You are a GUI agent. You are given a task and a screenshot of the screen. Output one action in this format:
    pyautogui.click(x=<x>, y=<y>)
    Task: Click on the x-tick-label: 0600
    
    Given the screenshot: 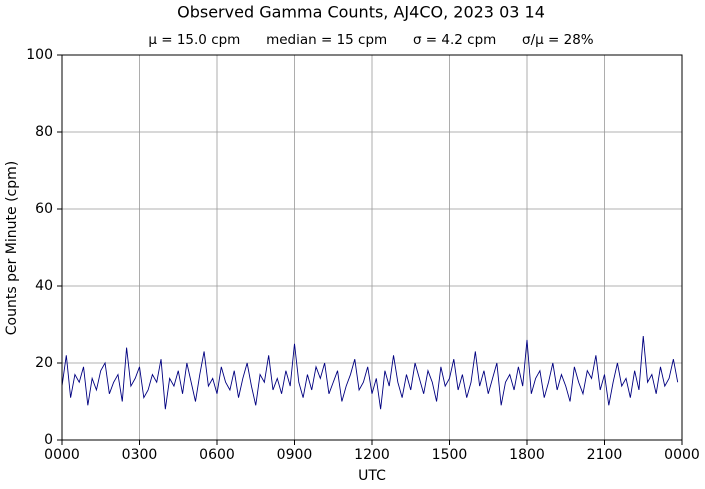 What is the action you would take?
    pyautogui.click(x=217, y=455)
    